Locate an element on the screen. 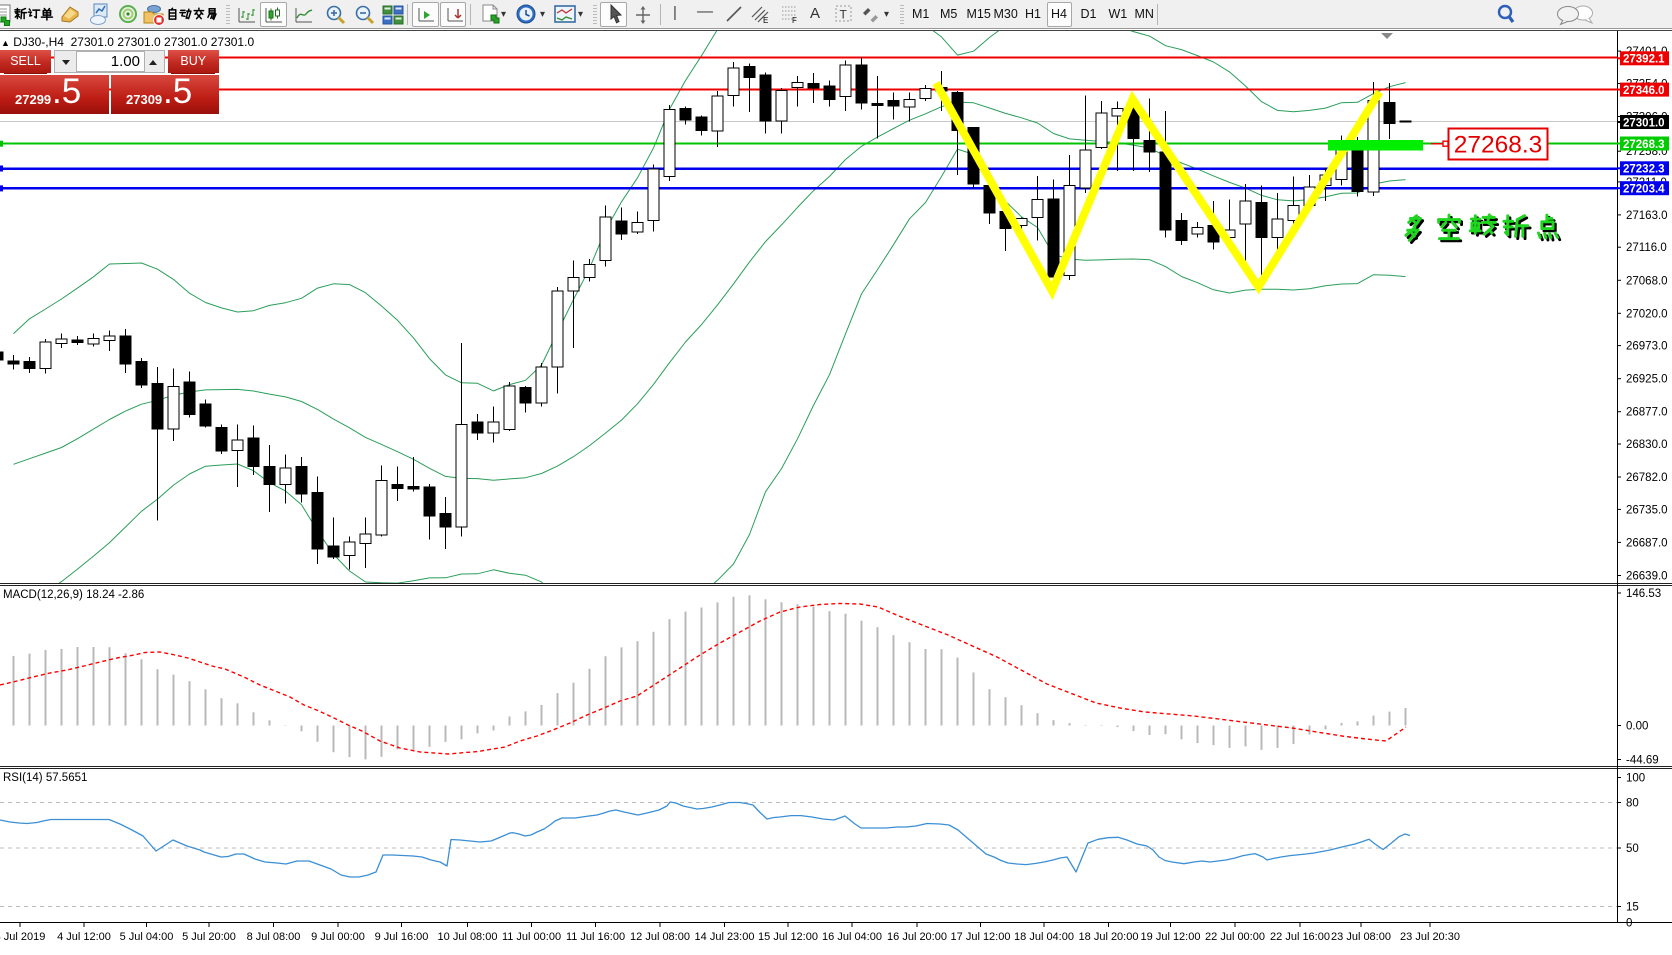 The height and width of the screenshot is (955, 1672). svg-text: 26782.0 is located at coordinates (1647, 478).